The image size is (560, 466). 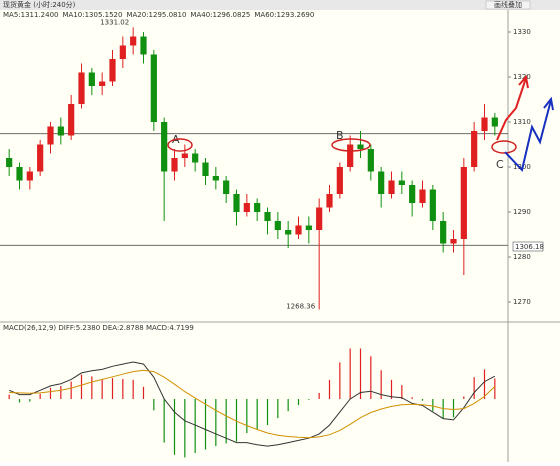 What do you see at coordinates (522, 212) in the screenshot?
I see `y-tick-label: 1290` at bounding box center [522, 212].